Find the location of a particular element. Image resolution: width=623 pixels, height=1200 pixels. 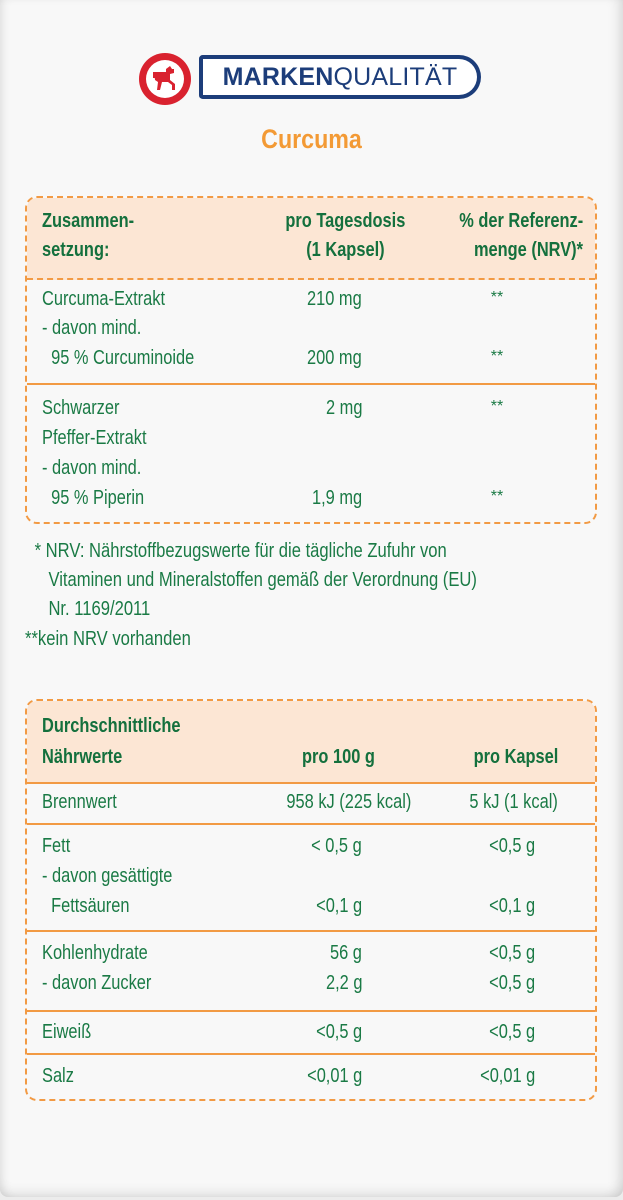

row-per-capsule: 5 kJ (1 kcal) is located at coordinates (513, 802).